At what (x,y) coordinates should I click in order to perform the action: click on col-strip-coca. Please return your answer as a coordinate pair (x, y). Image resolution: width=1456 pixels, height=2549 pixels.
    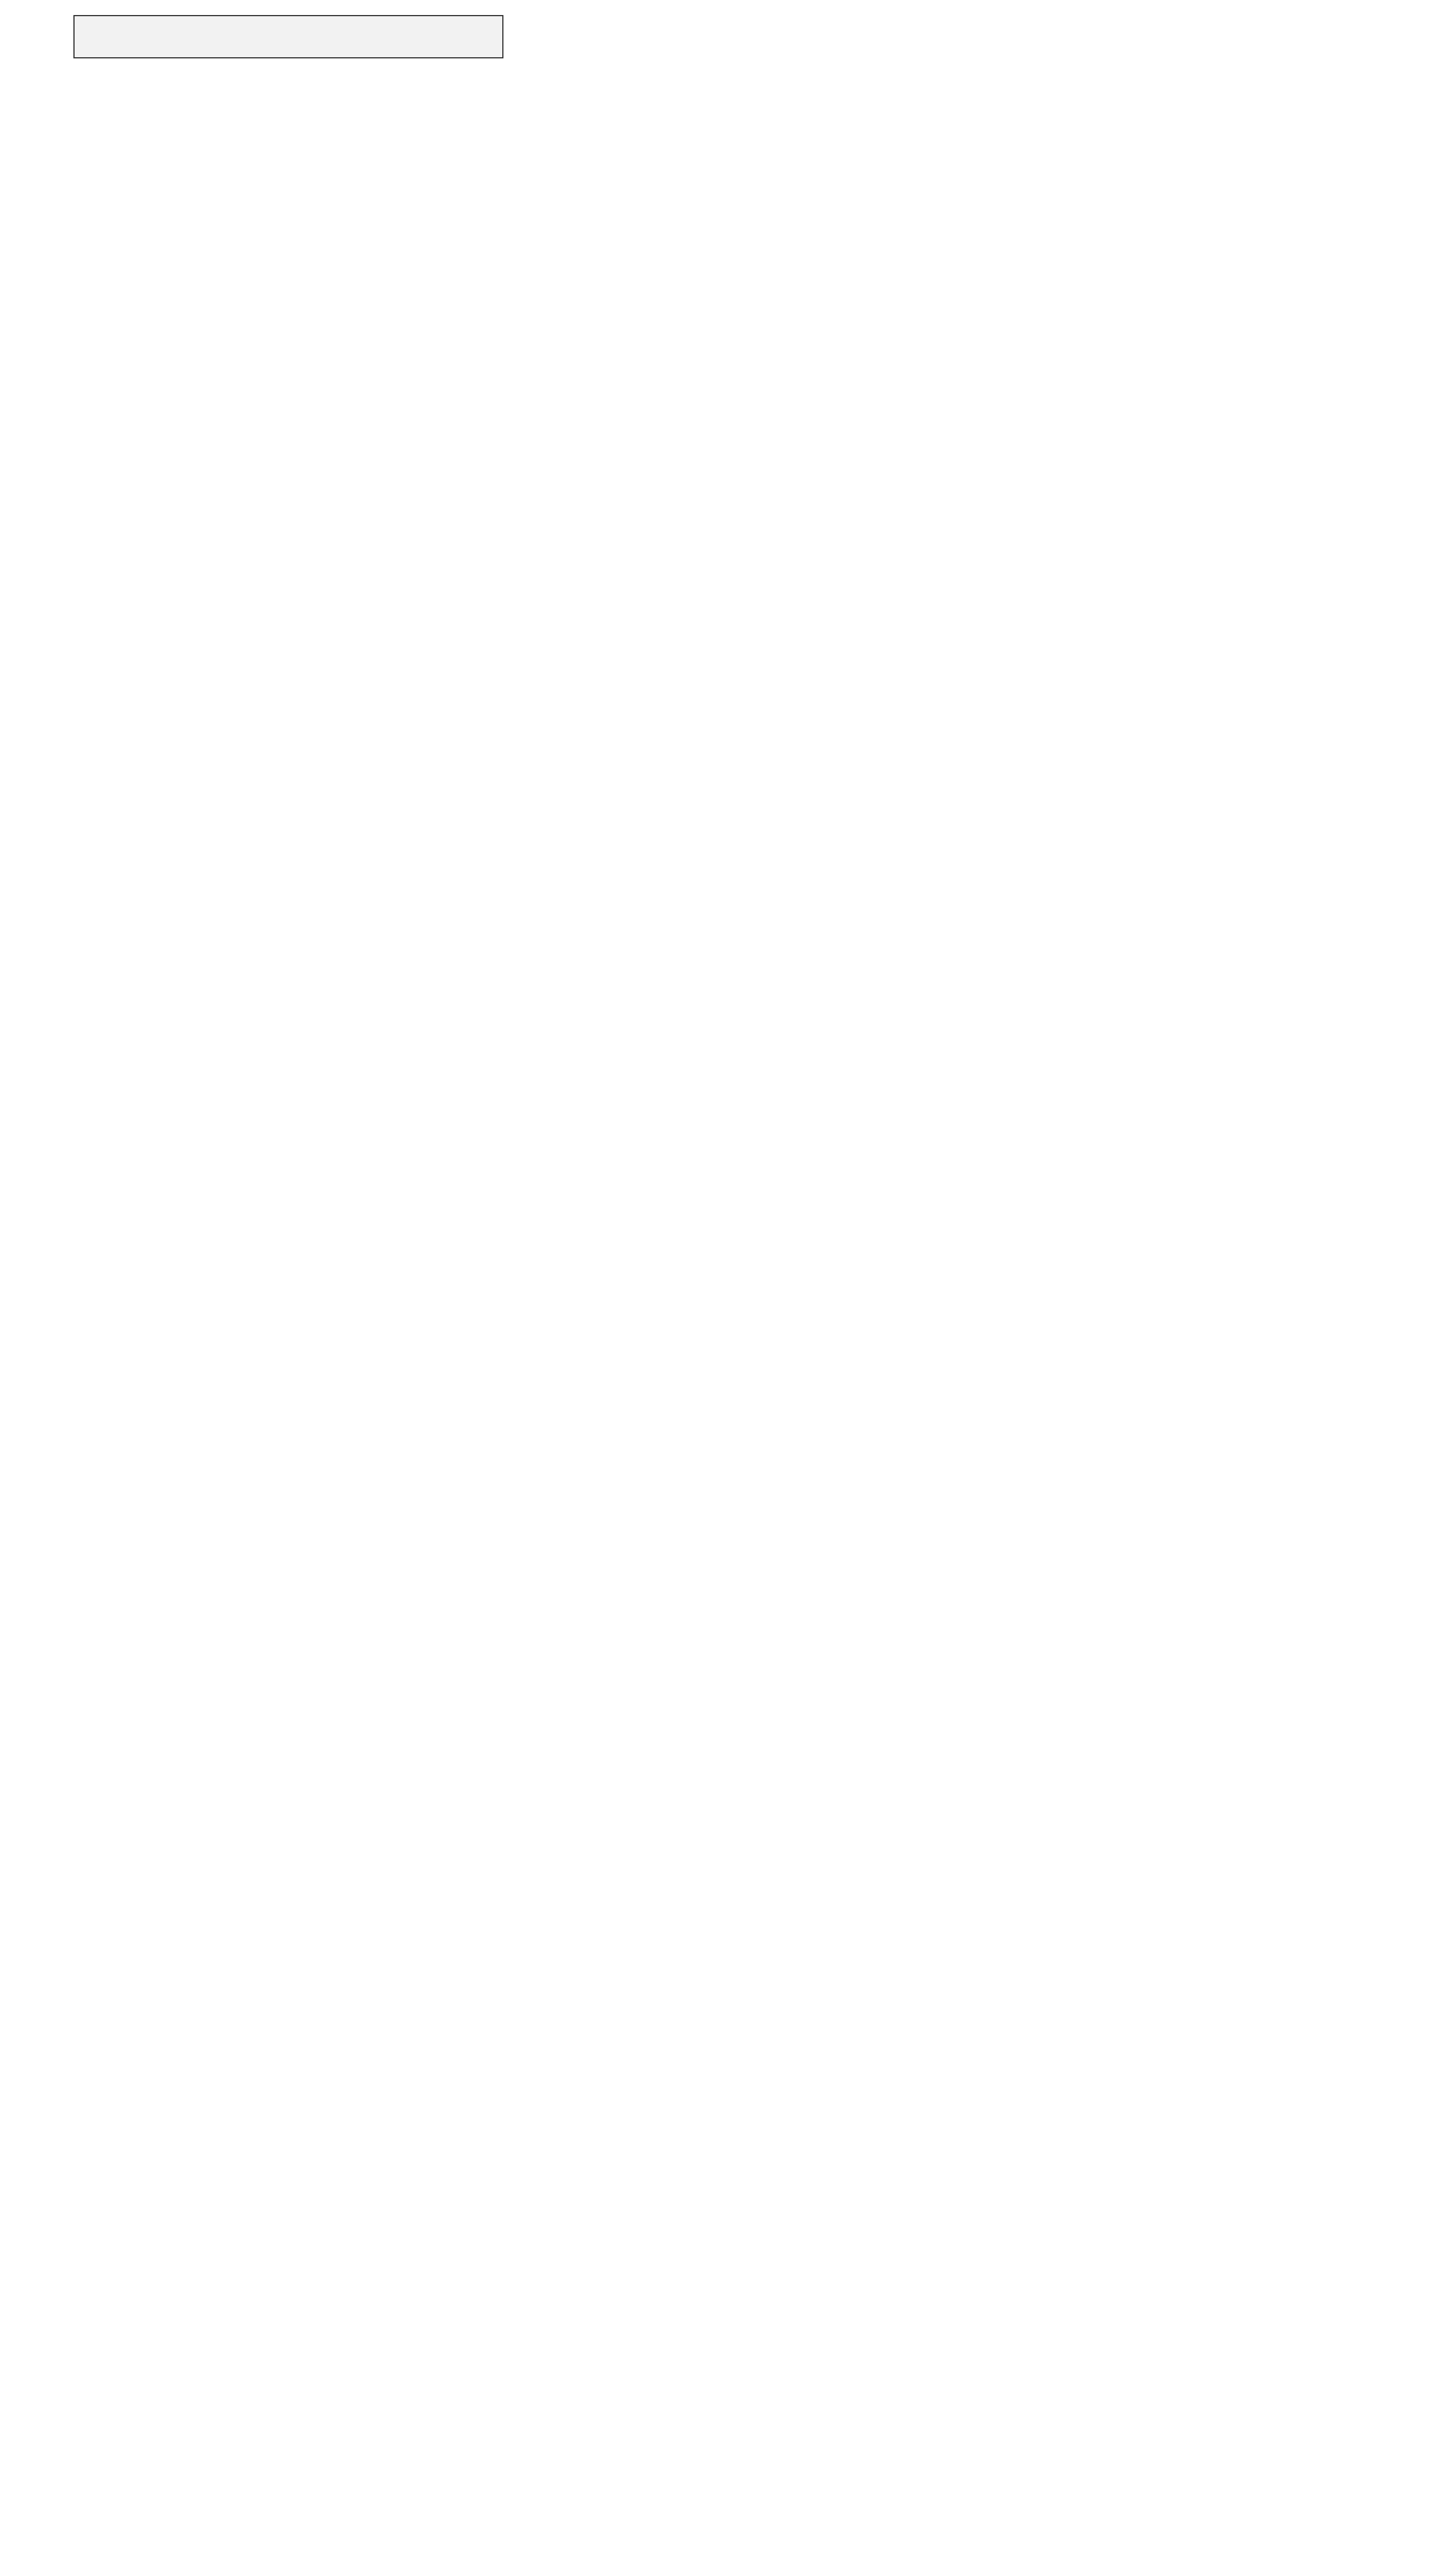
    Looking at the image, I should click on (288, 36).